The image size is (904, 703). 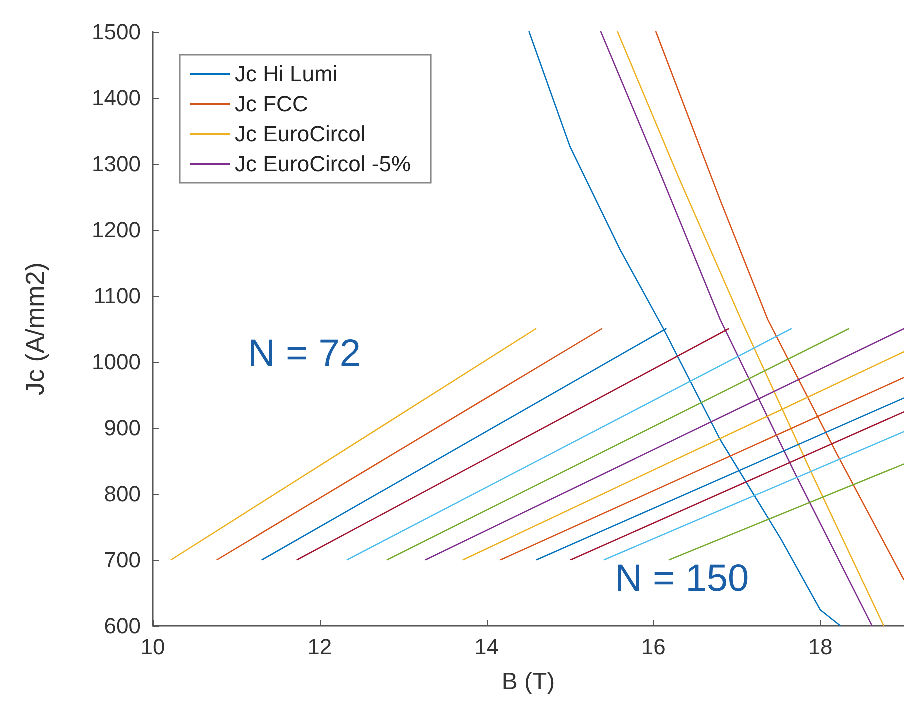 I want to click on x-tick-label: 16, so click(x=653, y=647).